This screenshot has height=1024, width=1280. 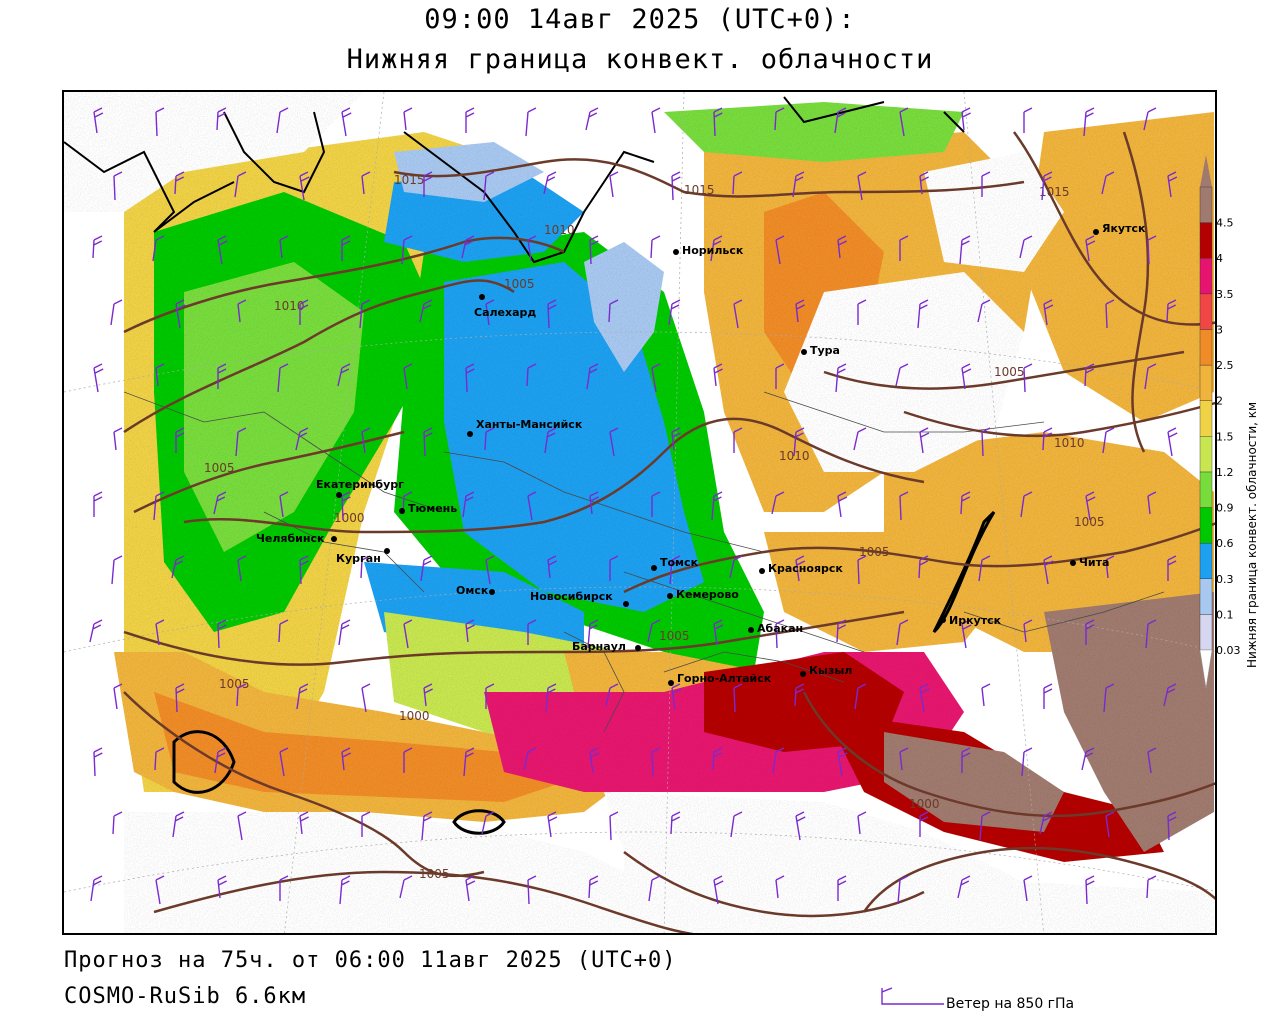 I want to click on city-novosibirsk: Новосибирск, so click(x=579, y=598).